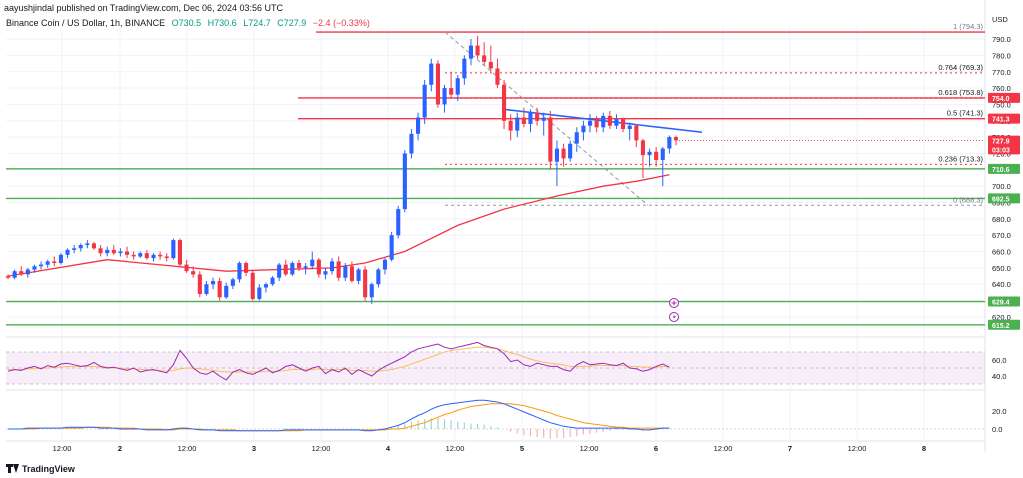 The width and height of the screenshot is (1023, 478). I want to click on ma-line, so click(338, 225).